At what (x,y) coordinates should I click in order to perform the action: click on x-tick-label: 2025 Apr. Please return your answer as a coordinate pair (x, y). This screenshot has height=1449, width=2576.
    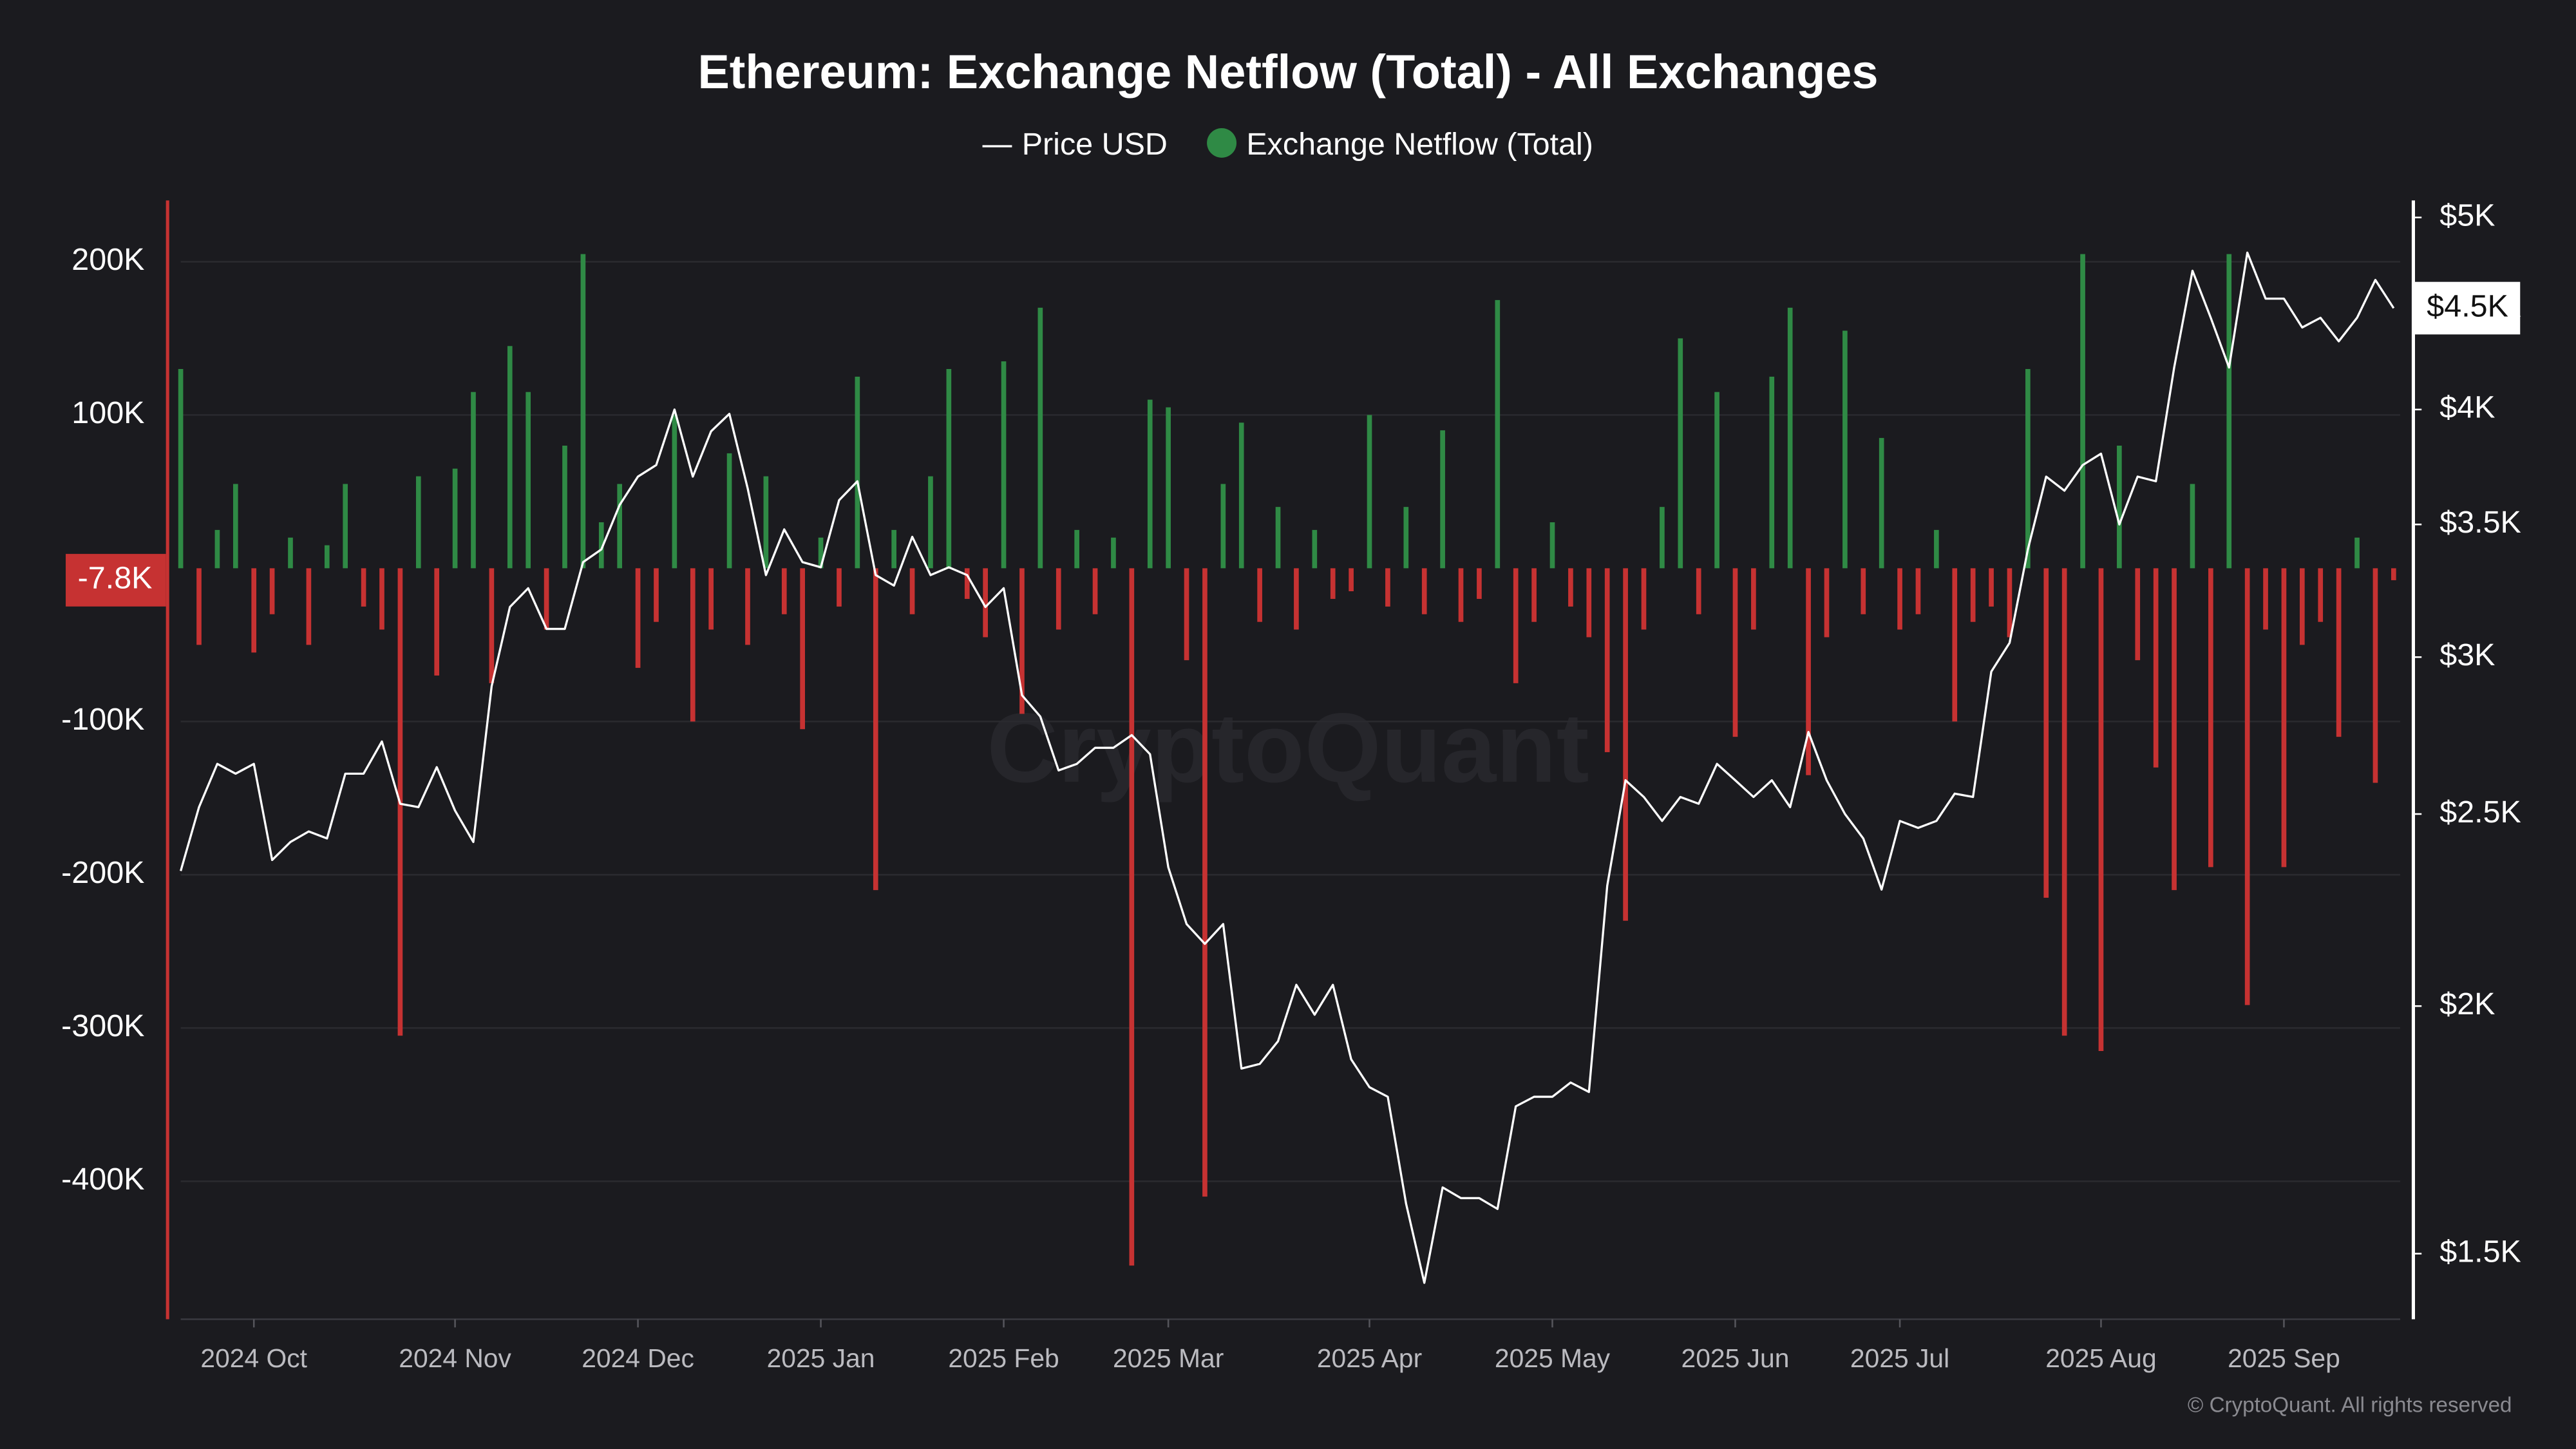
    Looking at the image, I should click on (1370, 1358).